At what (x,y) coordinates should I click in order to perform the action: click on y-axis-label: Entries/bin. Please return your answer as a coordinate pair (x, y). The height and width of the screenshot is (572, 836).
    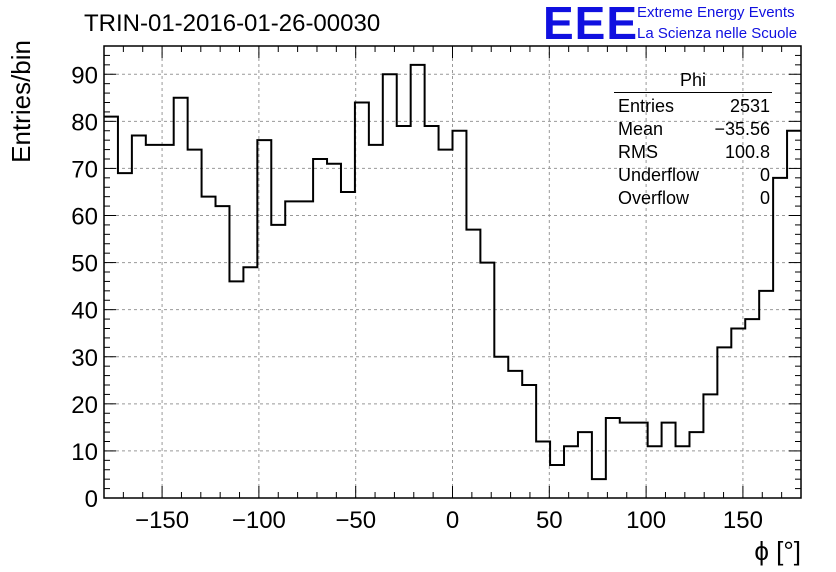
    Looking at the image, I should click on (21, 101).